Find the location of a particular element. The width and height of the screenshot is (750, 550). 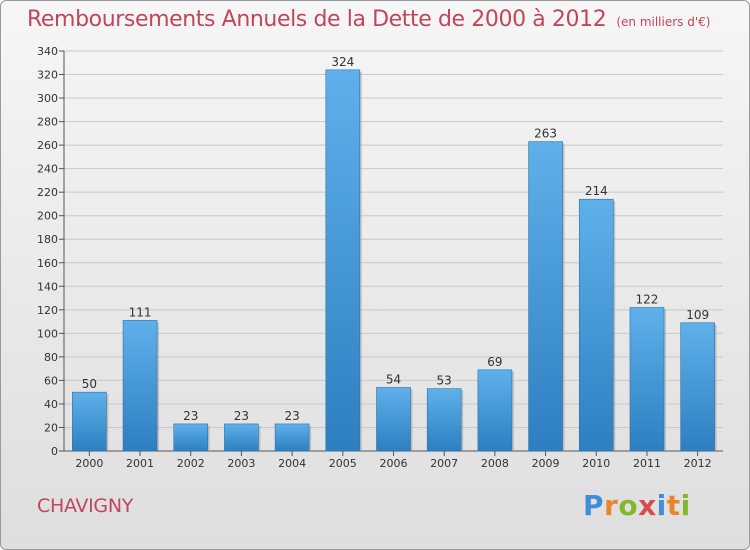

x-tick-label: 2008 is located at coordinates (495, 463).